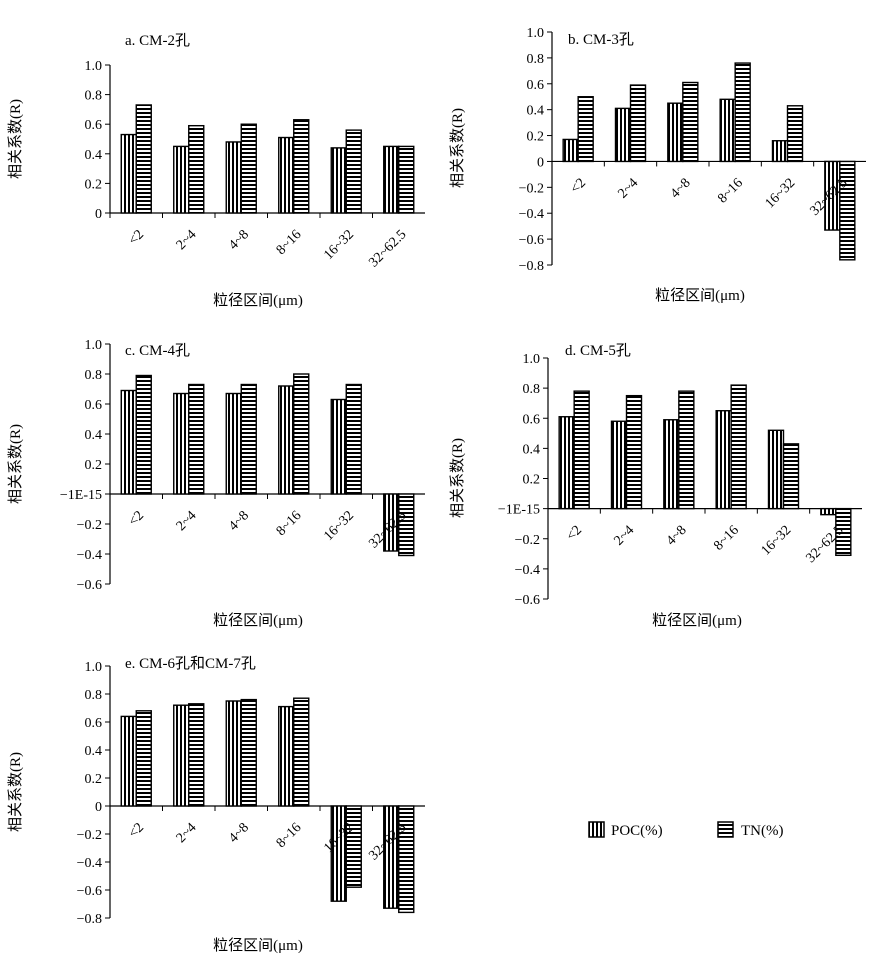 This screenshot has height=967, width=873. What do you see at coordinates (157, 350) in the screenshot?
I see `chart-title: c. CM-4孔` at bounding box center [157, 350].